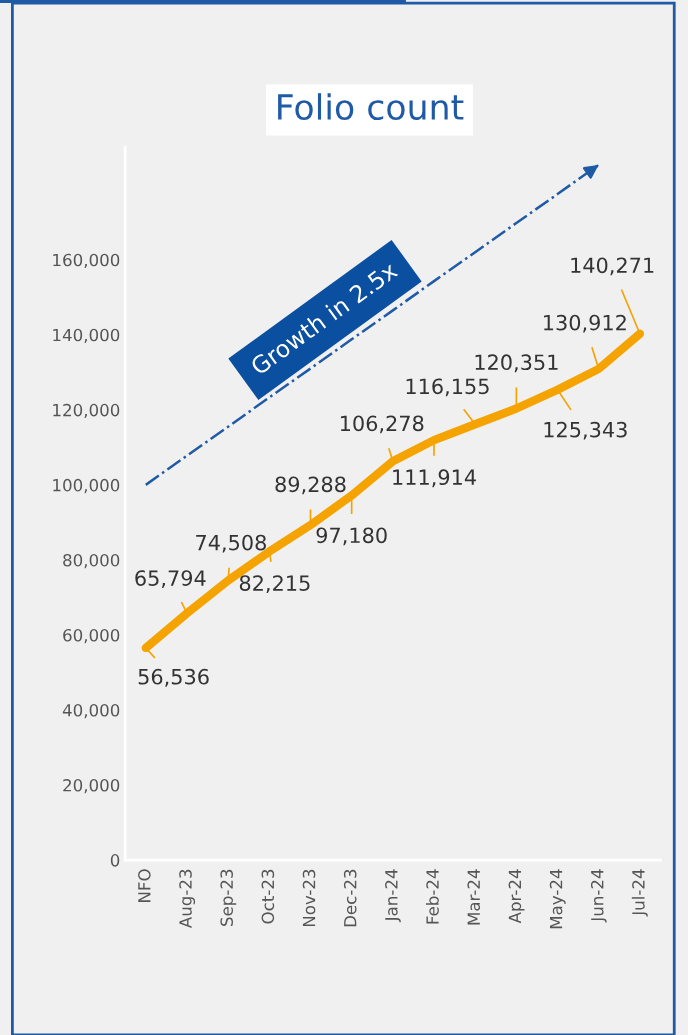  What do you see at coordinates (557, 899) in the screenshot?
I see `x-tick-label: May-24` at bounding box center [557, 899].